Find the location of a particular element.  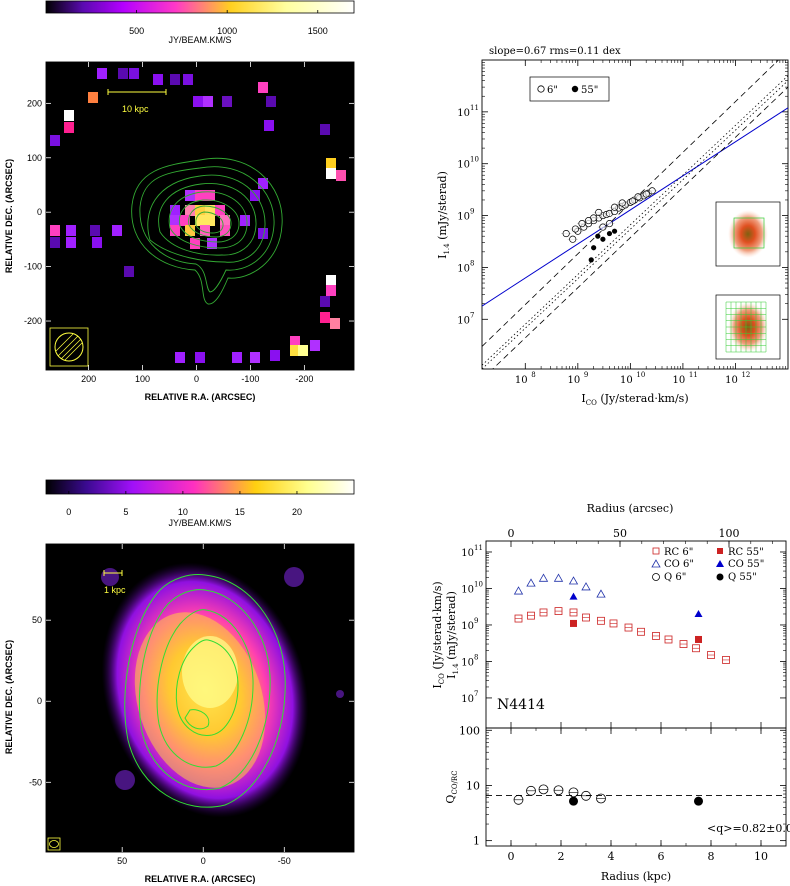

x-tick-exp: 12 is located at coordinates (745, 375).